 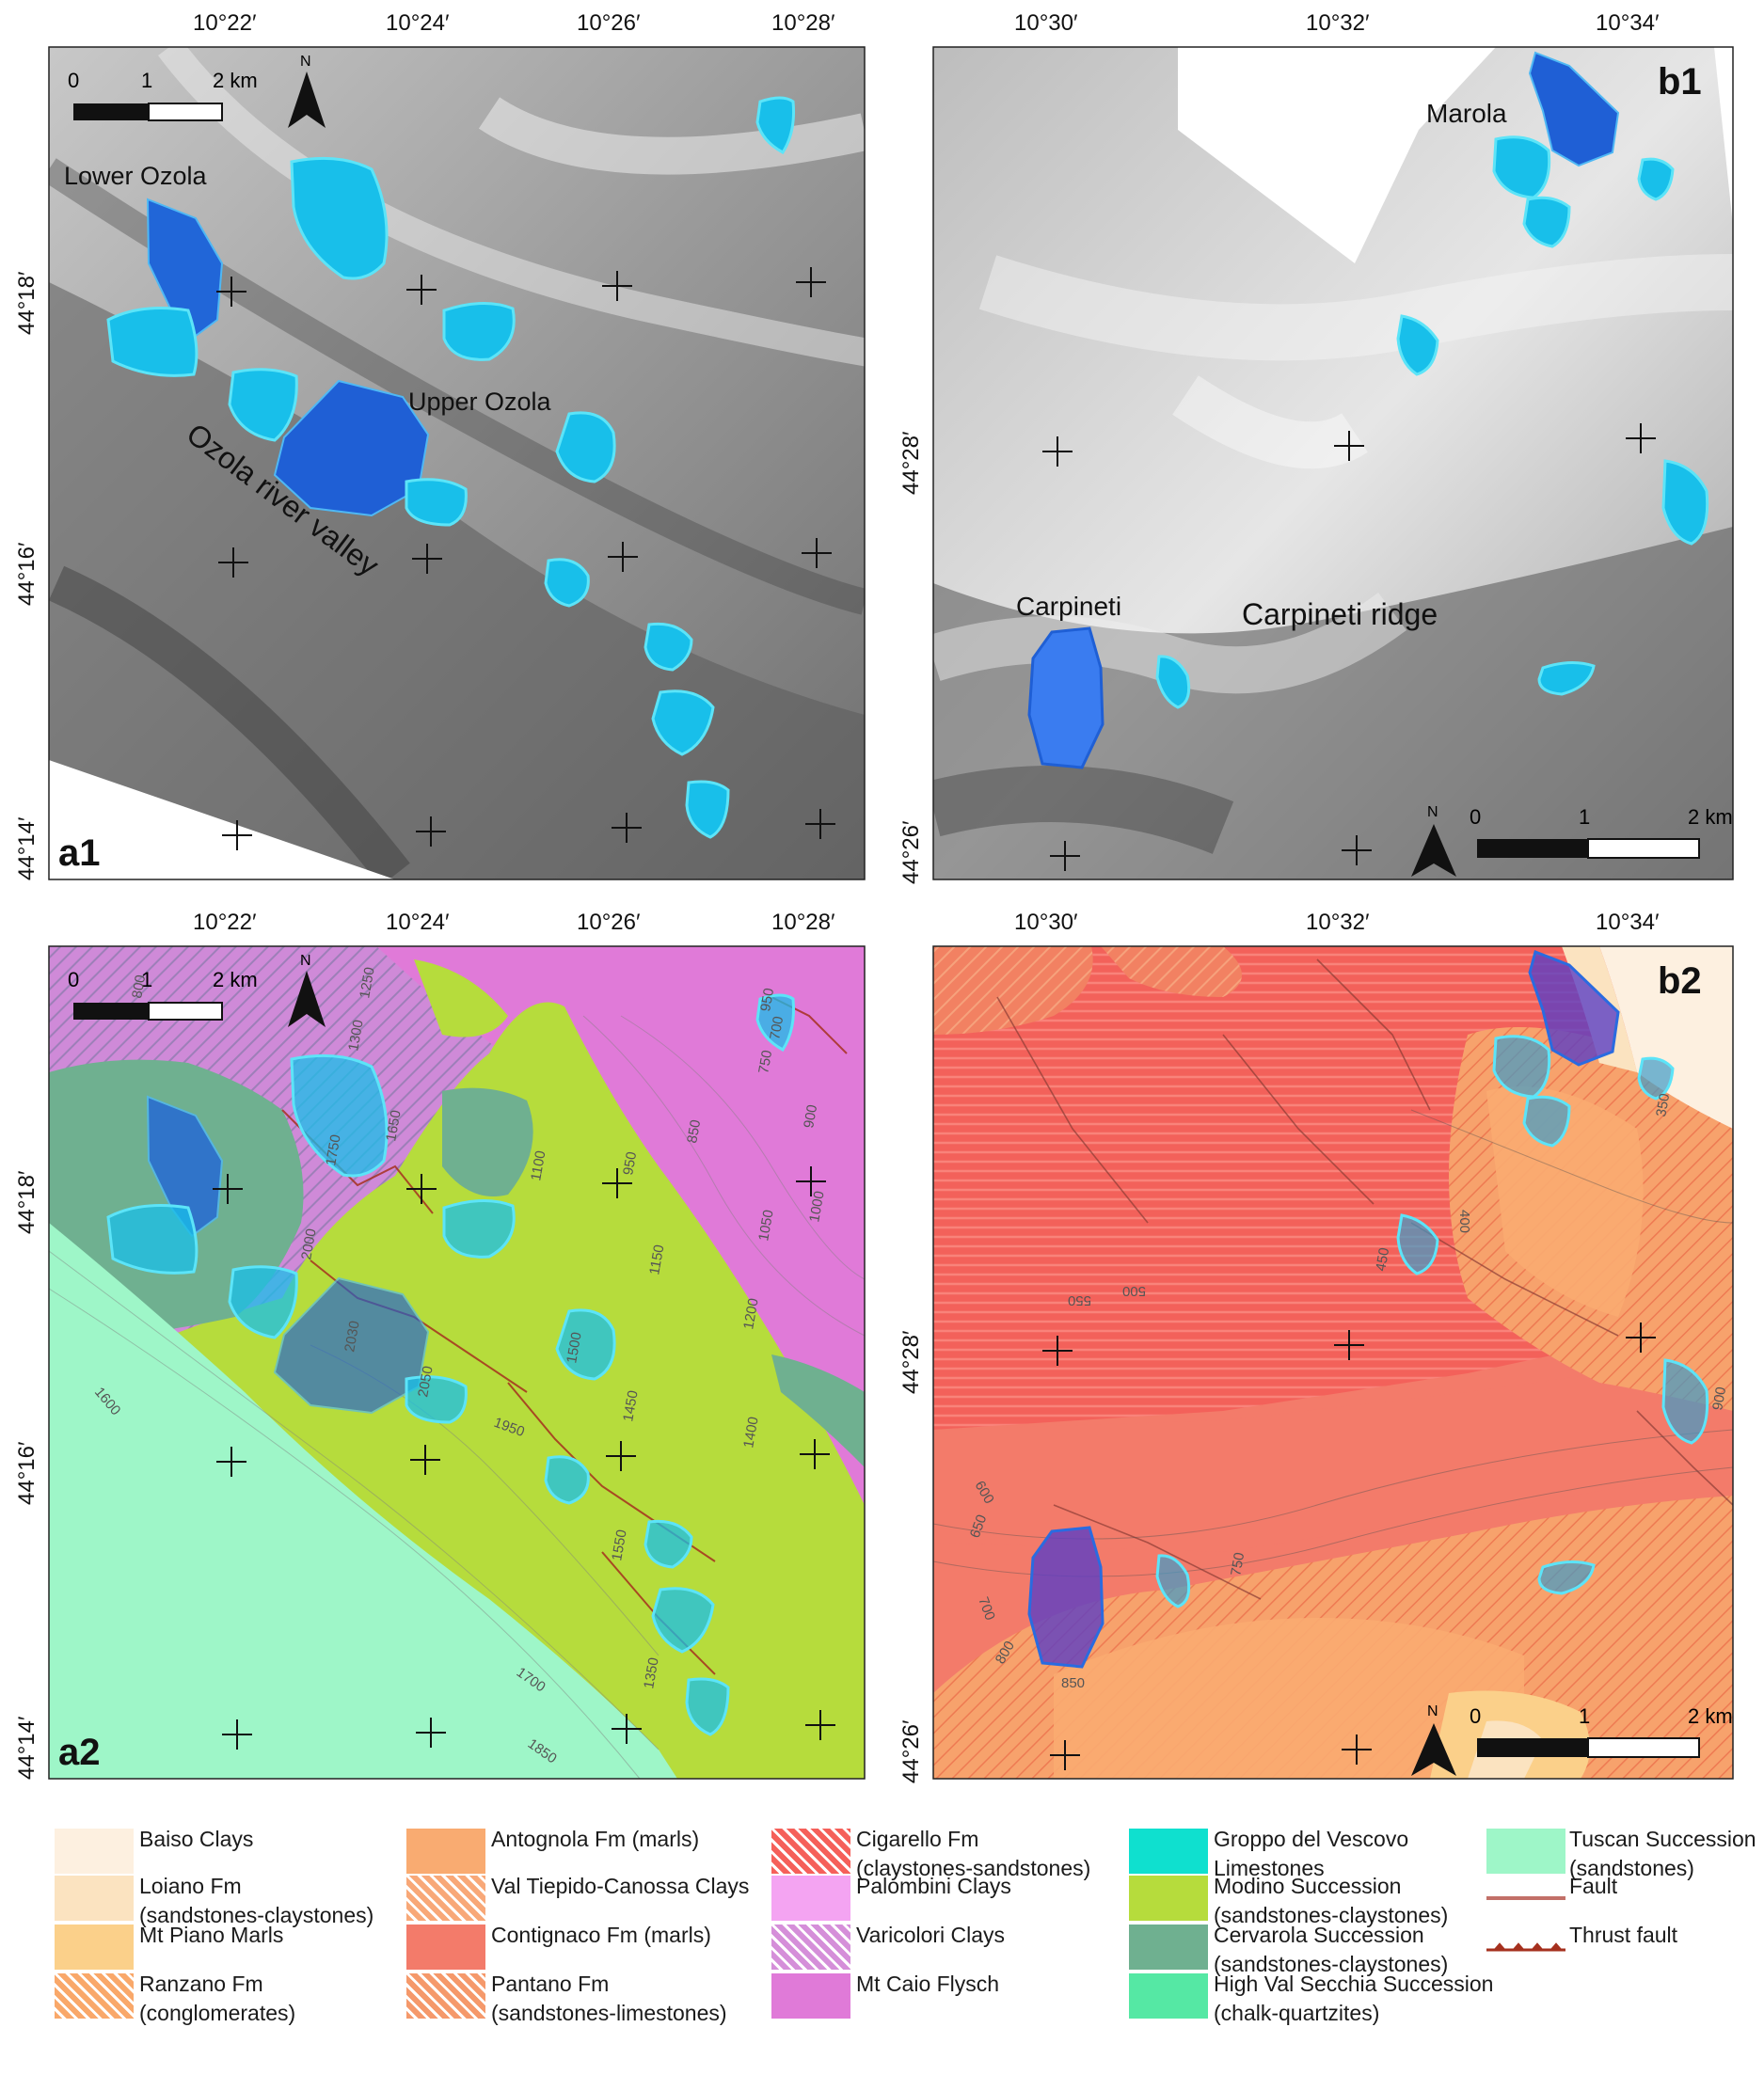 I want to click on scale-two: 2 km, so click(x=235, y=80).